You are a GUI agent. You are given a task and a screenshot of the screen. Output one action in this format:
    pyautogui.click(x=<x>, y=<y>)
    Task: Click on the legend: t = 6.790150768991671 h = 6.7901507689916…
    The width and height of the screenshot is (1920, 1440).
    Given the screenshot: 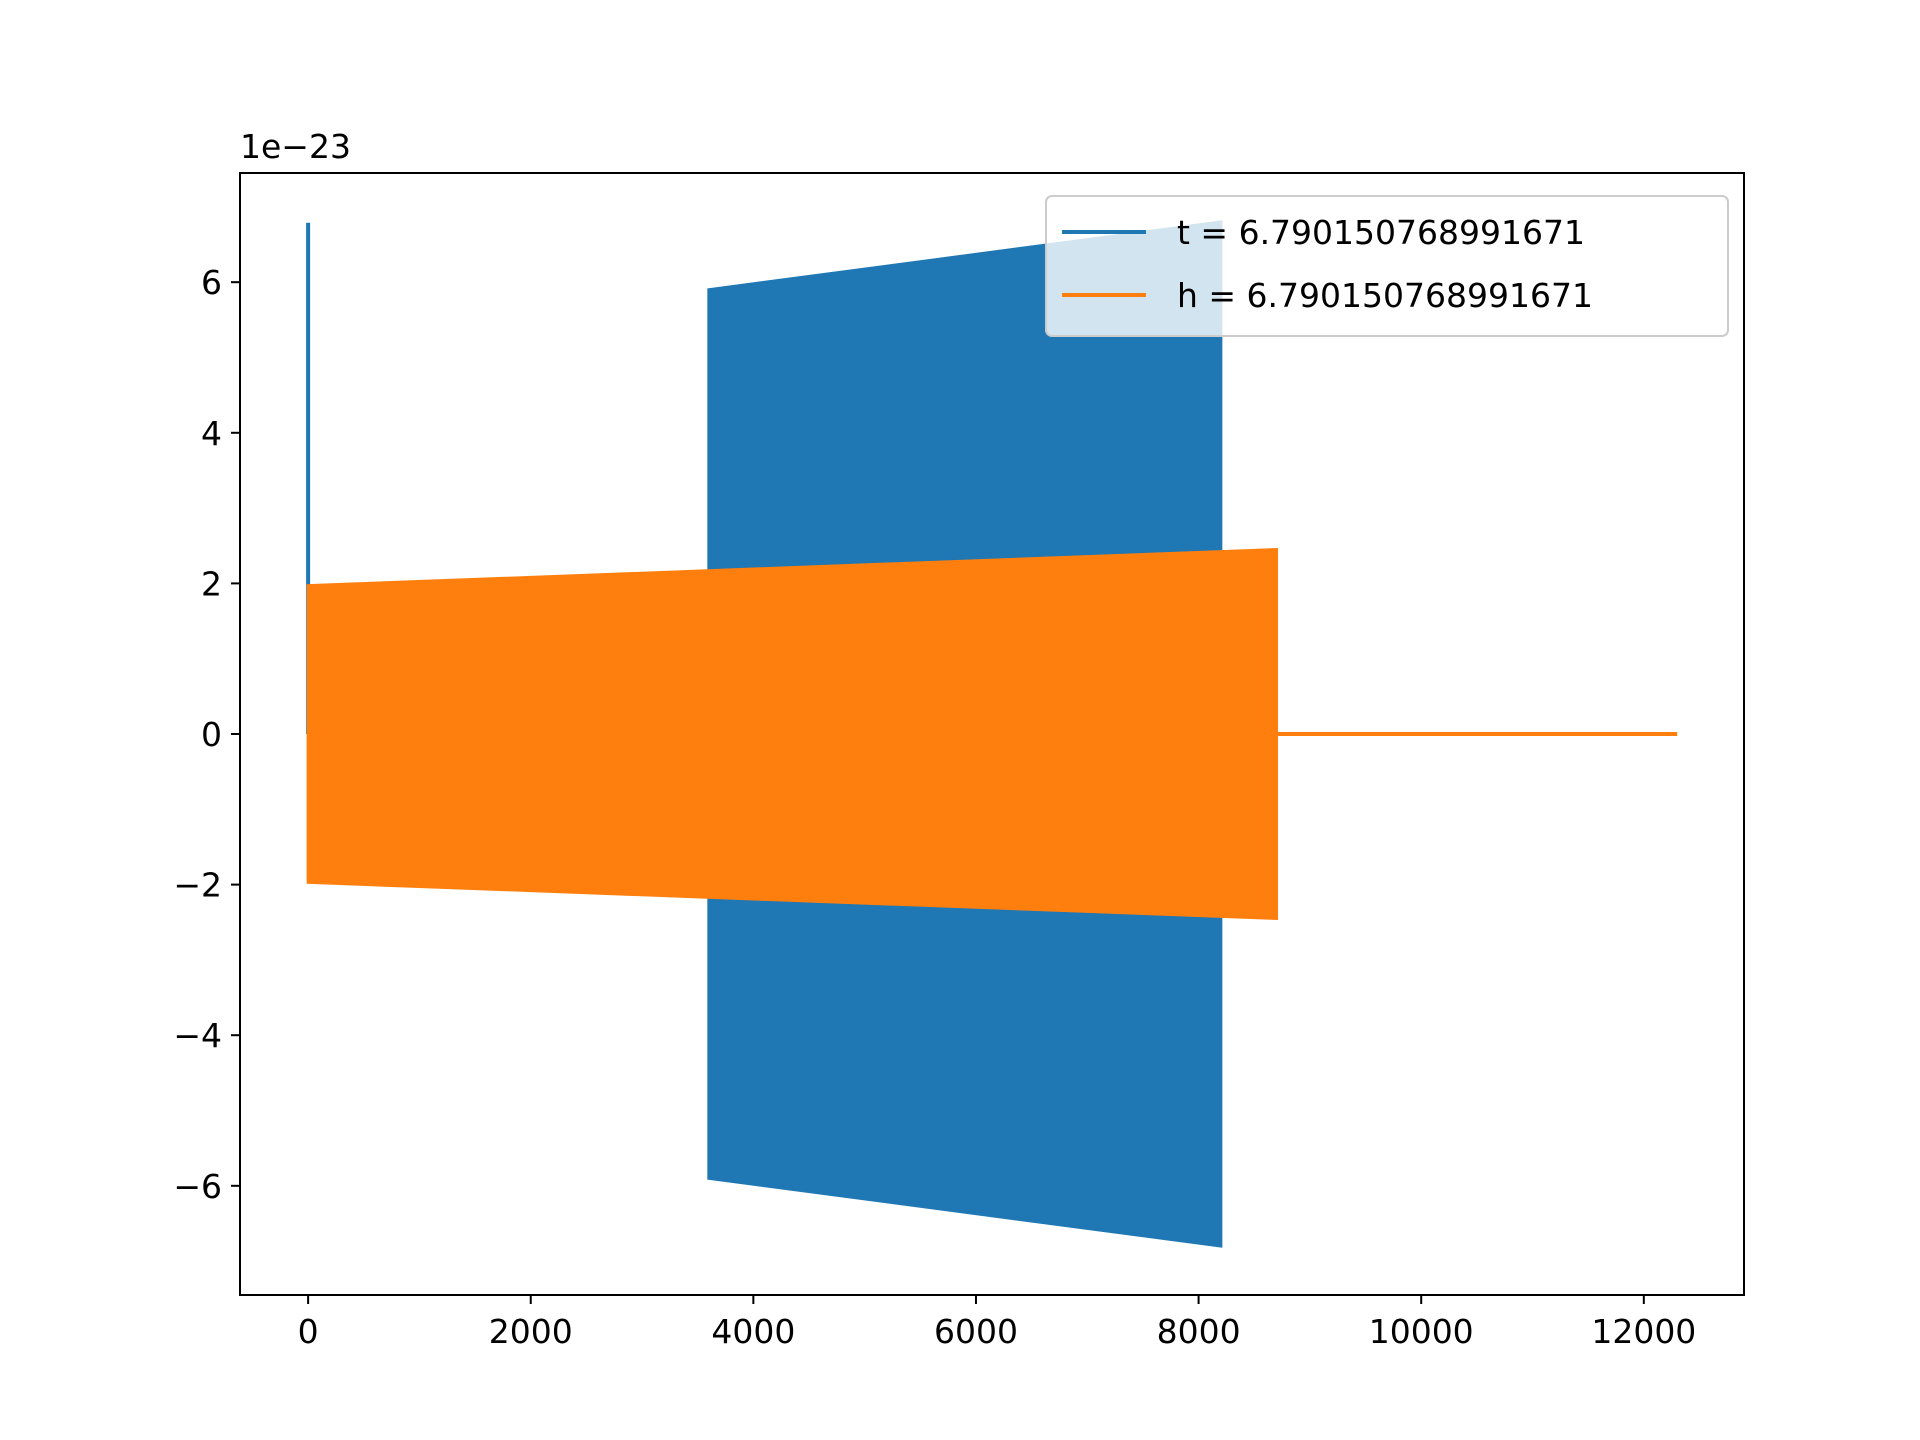 What is the action you would take?
    pyautogui.click(x=1387, y=266)
    